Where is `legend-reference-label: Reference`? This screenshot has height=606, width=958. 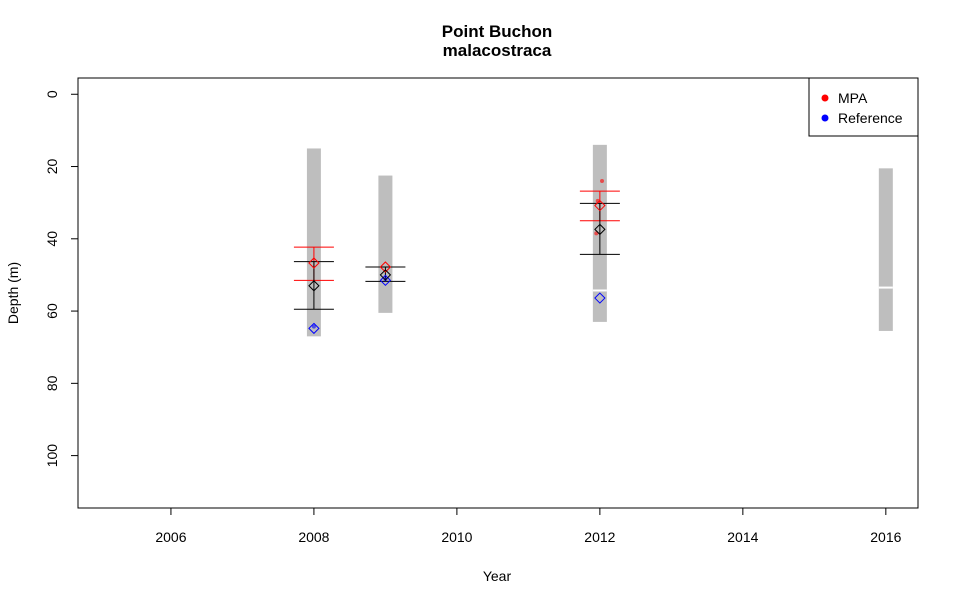 legend-reference-label: Reference is located at coordinates (870, 118).